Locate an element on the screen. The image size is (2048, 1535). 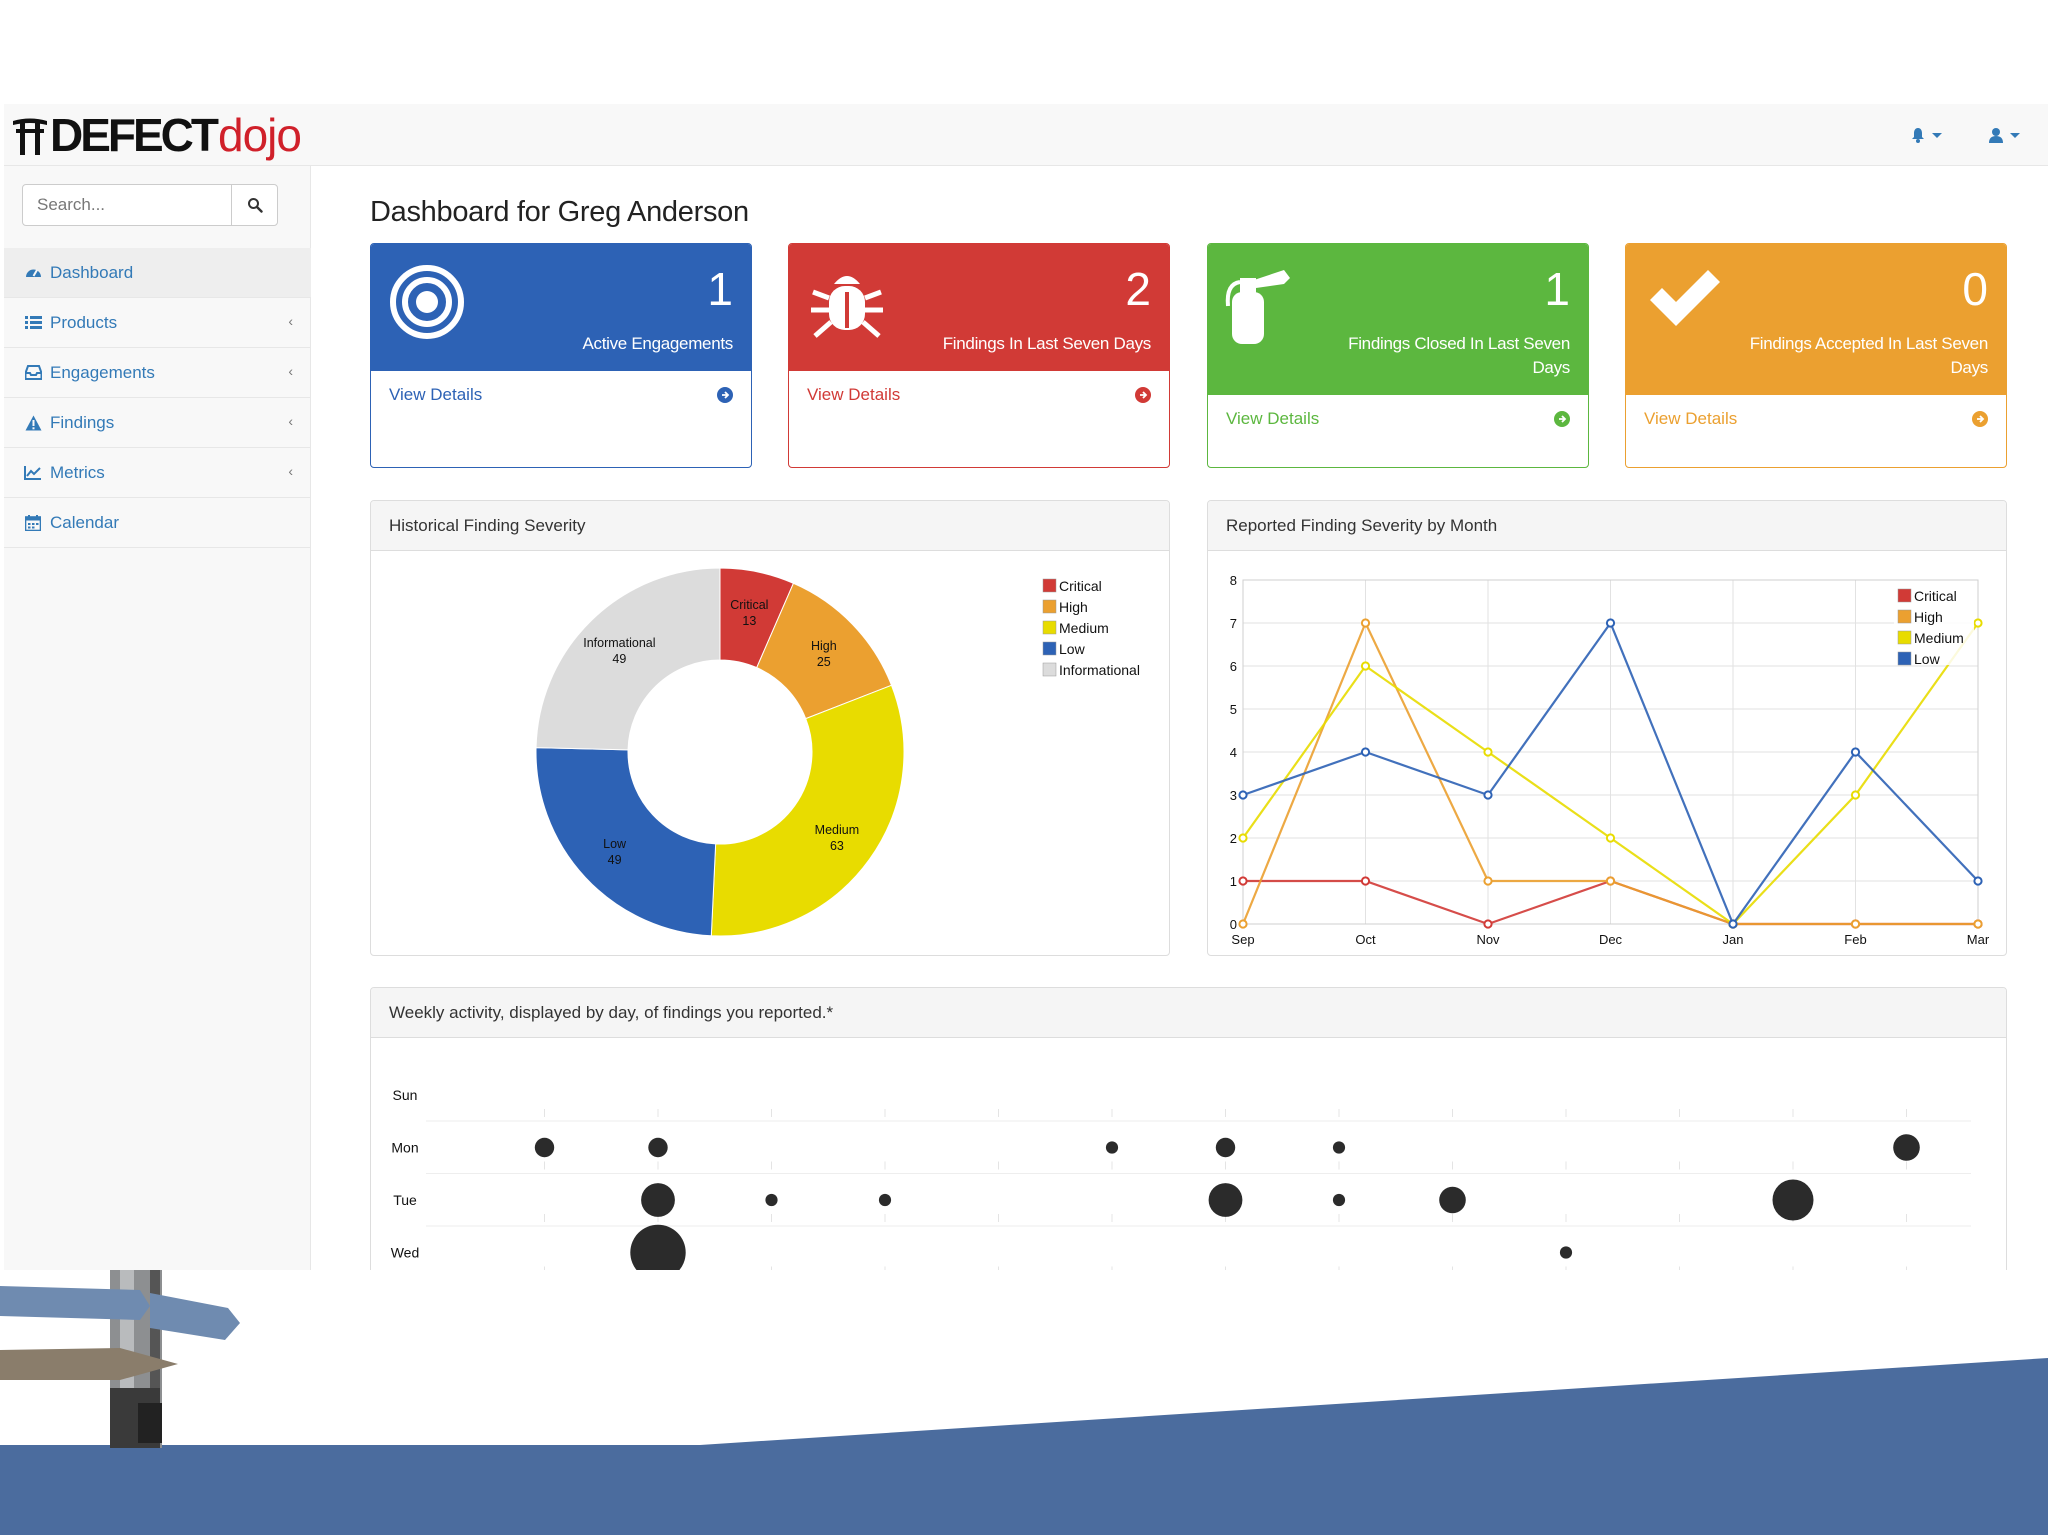
legend-label-critical: Critical is located at coordinates (1935, 596).